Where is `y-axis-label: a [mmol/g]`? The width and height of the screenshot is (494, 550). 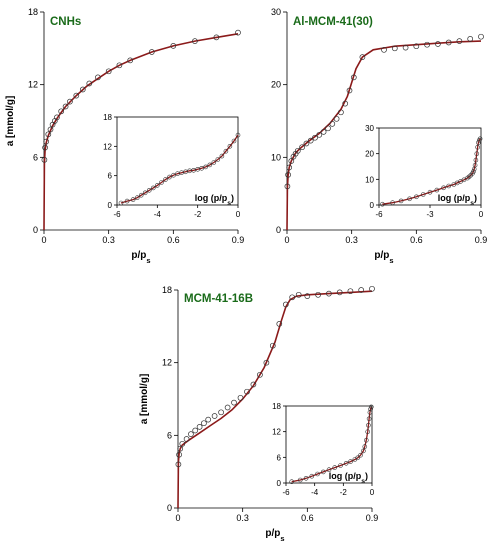 y-axis-label: a [mmol/g] is located at coordinates (10, 121).